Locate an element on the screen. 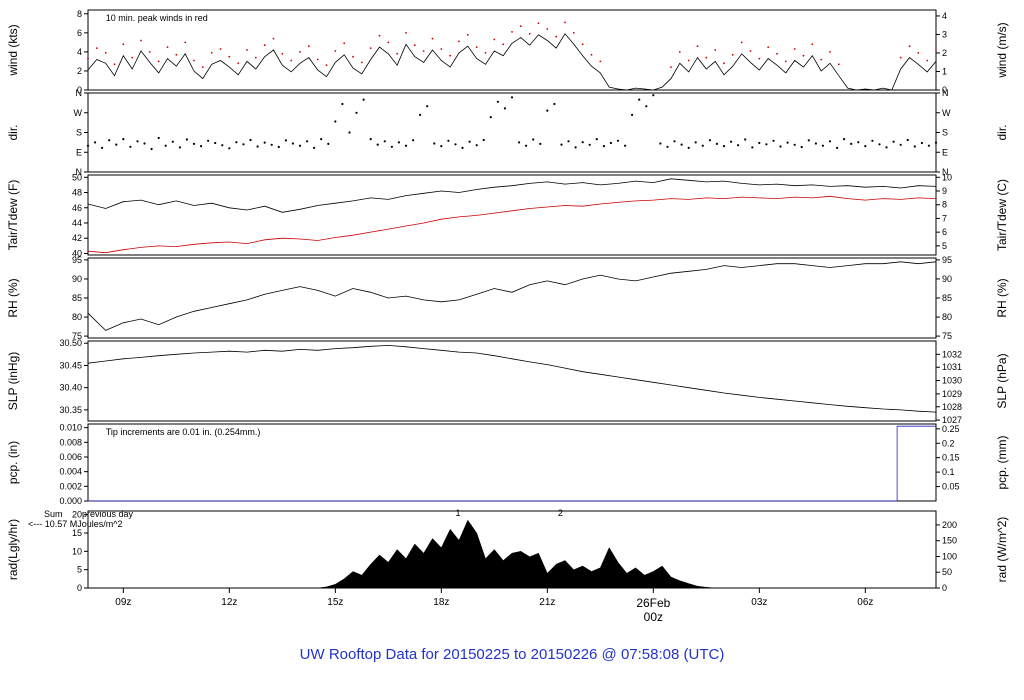 Image resolution: width=1024 pixels, height=700 pixels. svg-text: 0.000 is located at coordinates (70, 501).